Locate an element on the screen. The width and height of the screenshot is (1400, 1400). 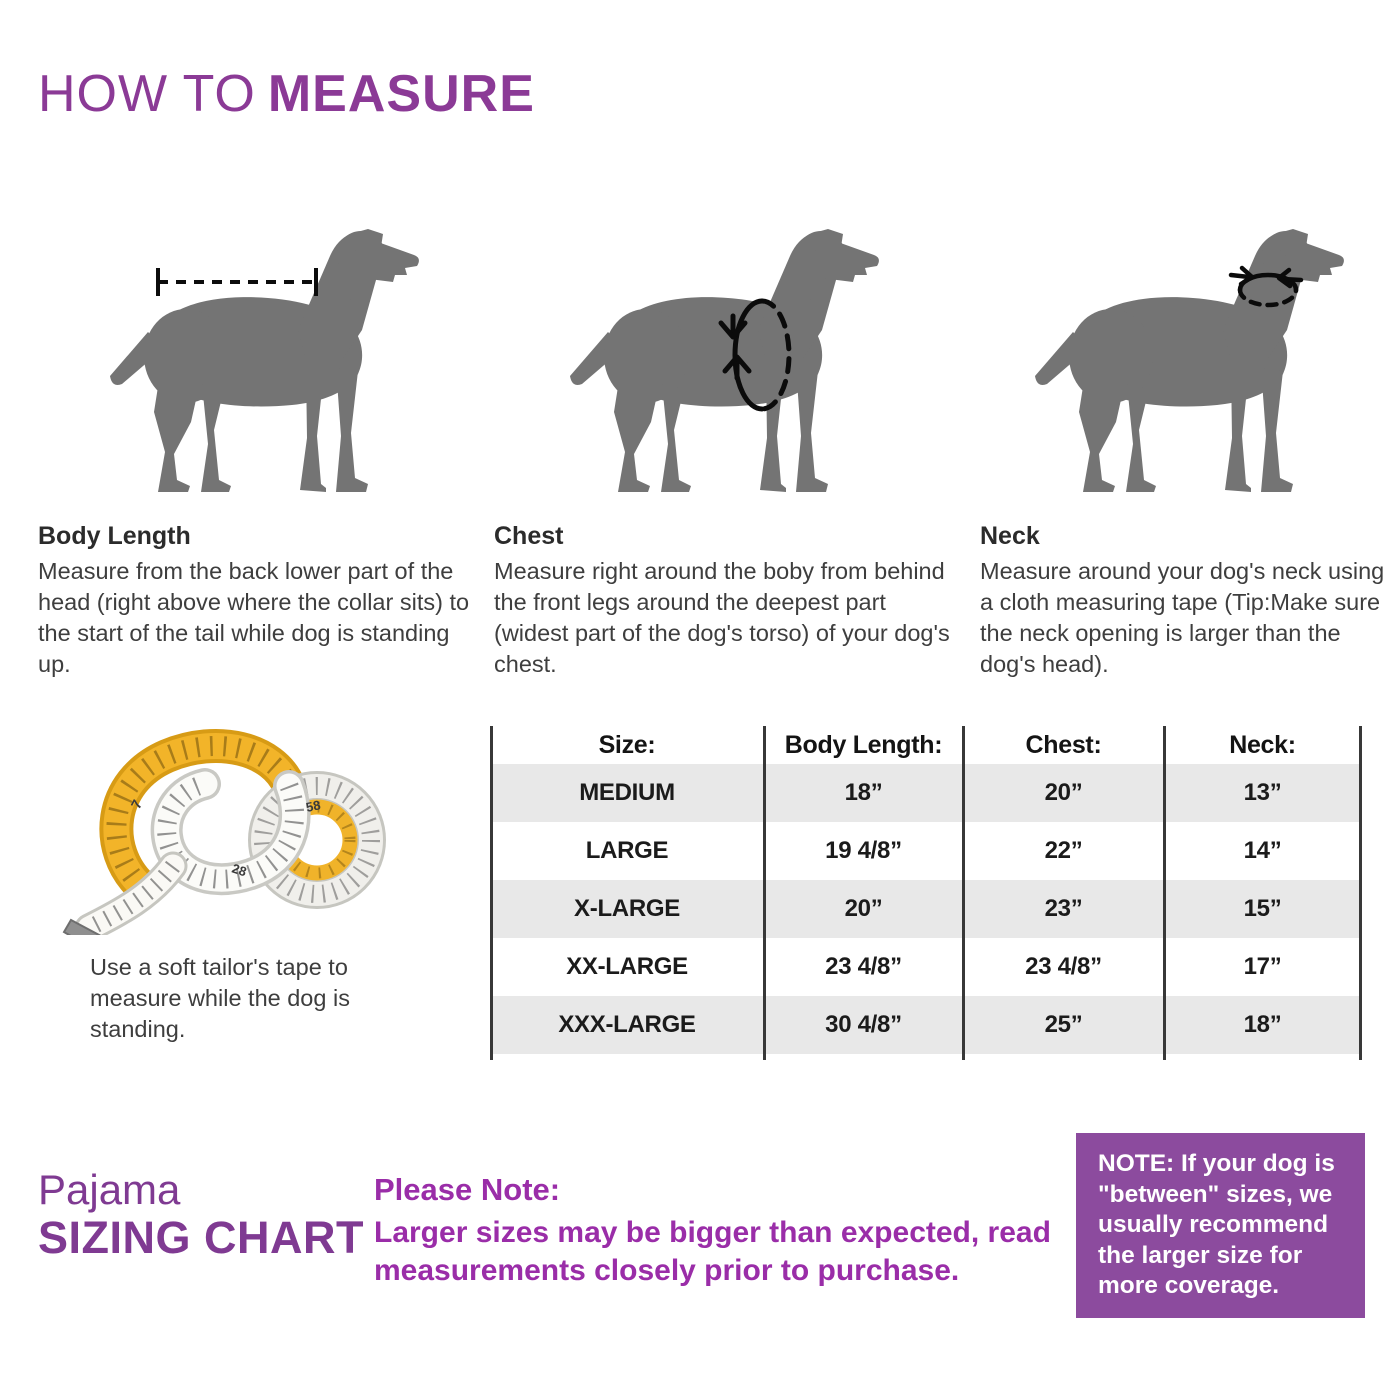
page-title-bold: MEASURE is located at coordinates (401, 94).